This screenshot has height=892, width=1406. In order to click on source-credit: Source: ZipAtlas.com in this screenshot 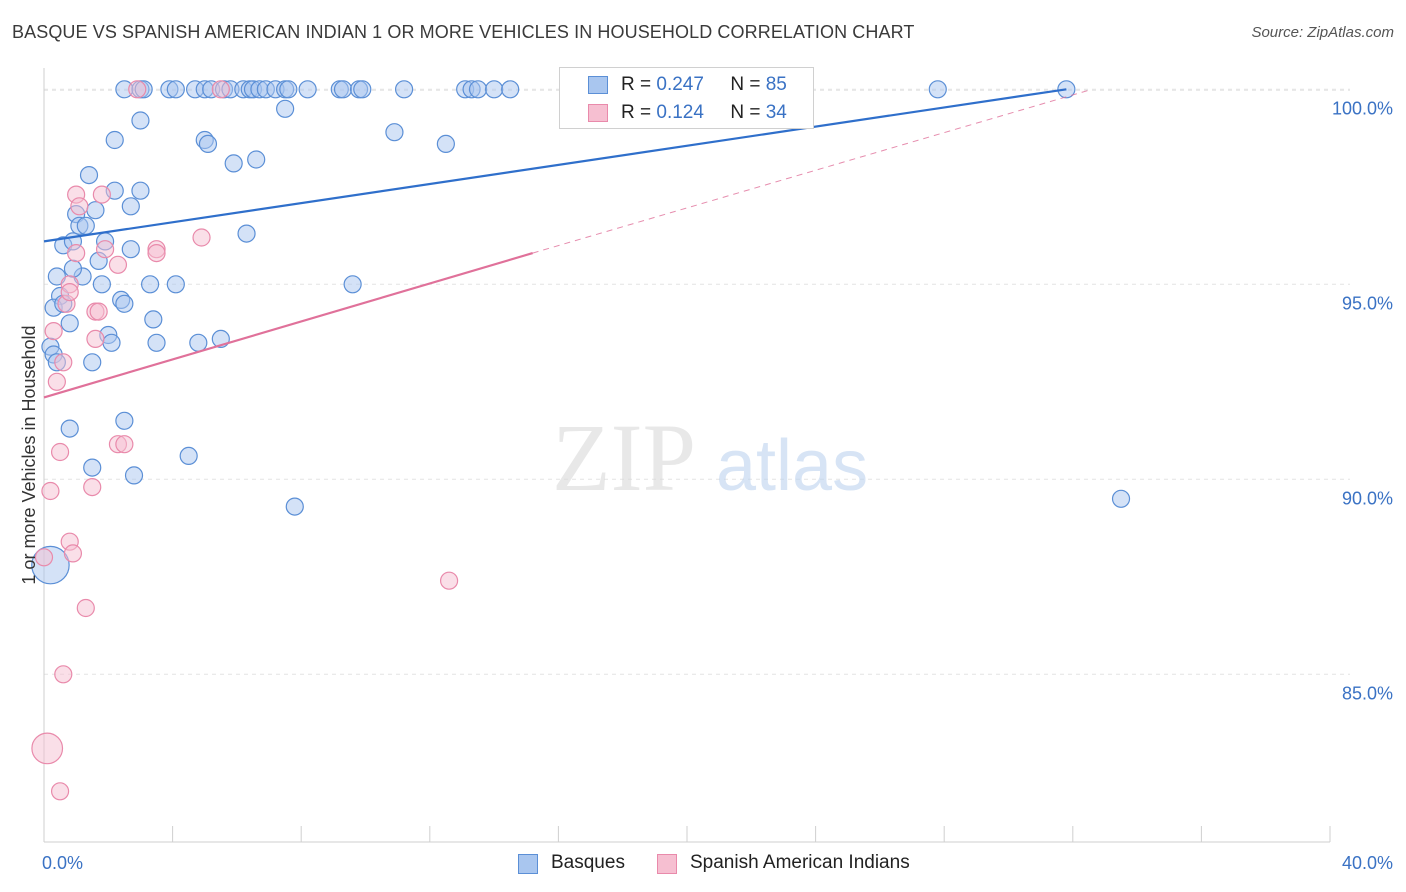, I will do `click(1322, 32)`.